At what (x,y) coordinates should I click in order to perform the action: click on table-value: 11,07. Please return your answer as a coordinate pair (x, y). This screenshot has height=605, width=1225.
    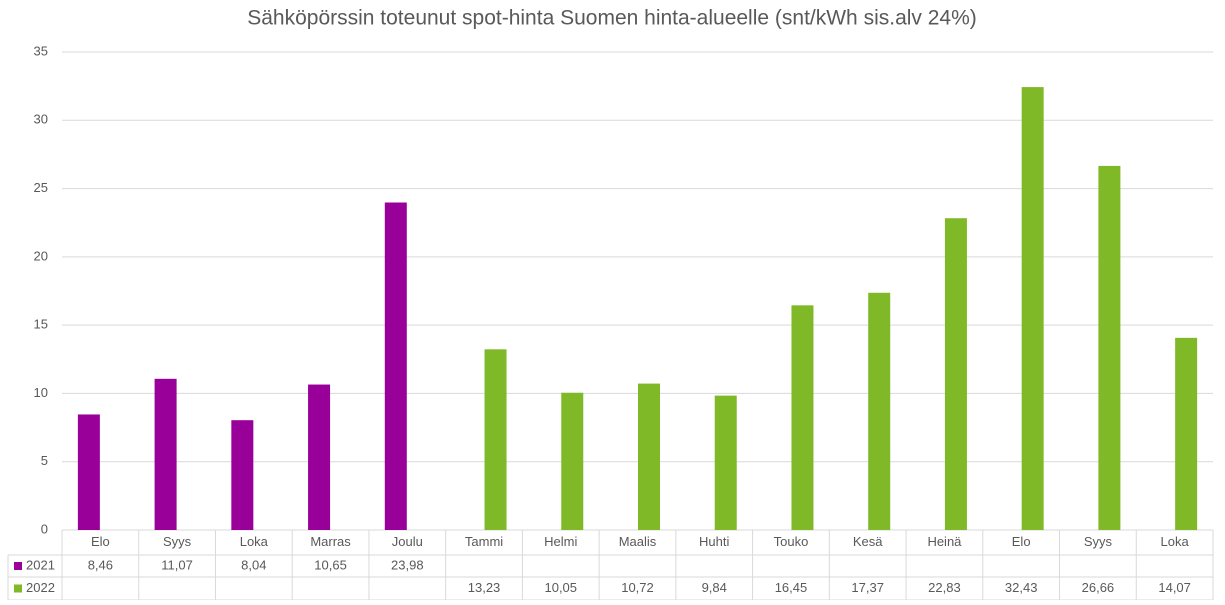
    Looking at the image, I should click on (177, 564).